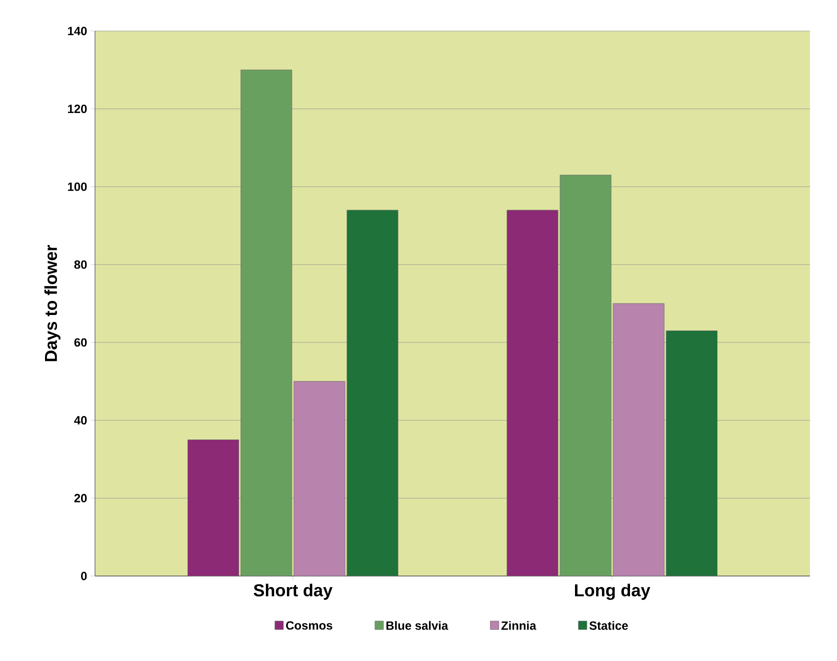  I want to click on x-tick-label: Short day, so click(293, 592).